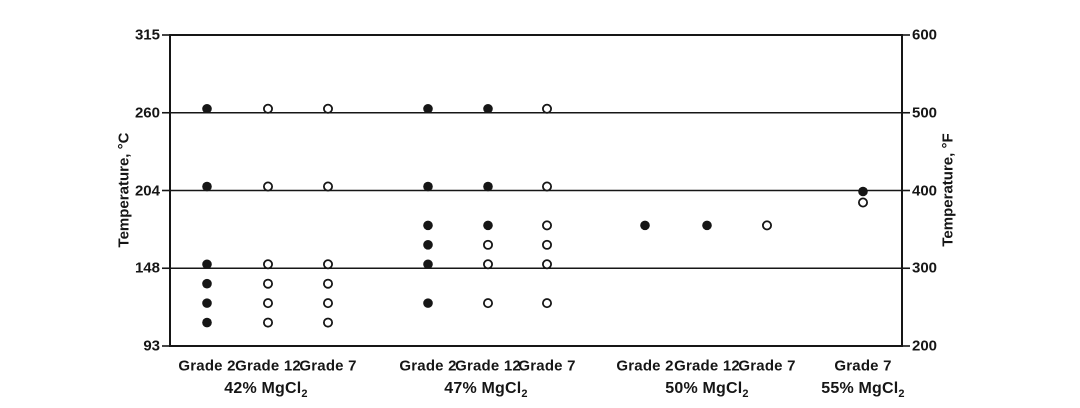  I want to click on y-tick-label-fahrenheit: 500, so click(925, 113).